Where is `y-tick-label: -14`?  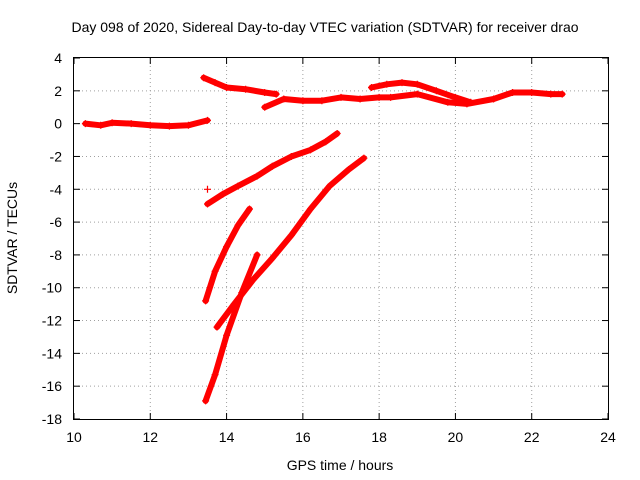 y-tick-label: -14 is located at coordinates (52, 353).